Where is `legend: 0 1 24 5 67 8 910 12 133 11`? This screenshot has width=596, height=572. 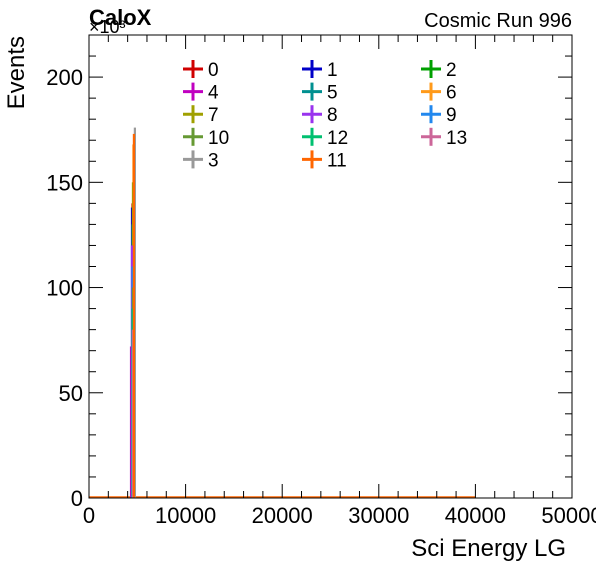 legend: 0 1 24 5 67 8 910 12 133 11 is located at coordinates (325, 115).